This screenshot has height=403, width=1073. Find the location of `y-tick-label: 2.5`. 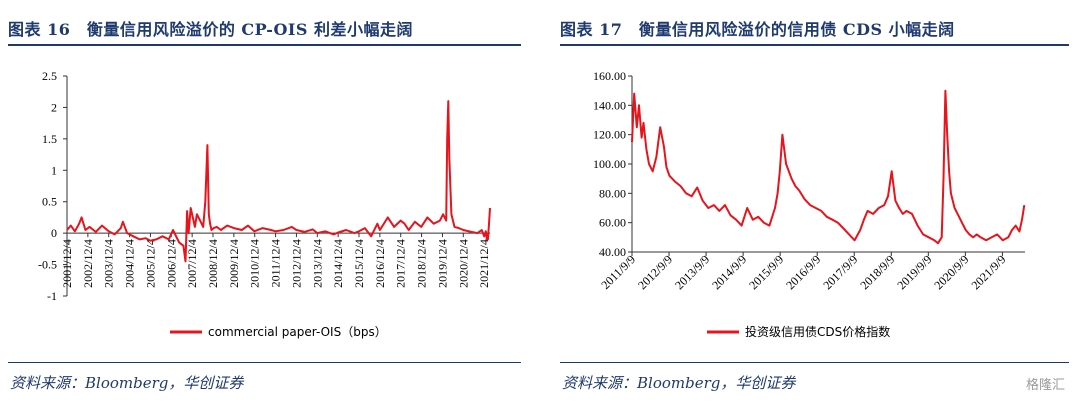

y-tick-label: 2.5 is located at coordinates (49, 76).